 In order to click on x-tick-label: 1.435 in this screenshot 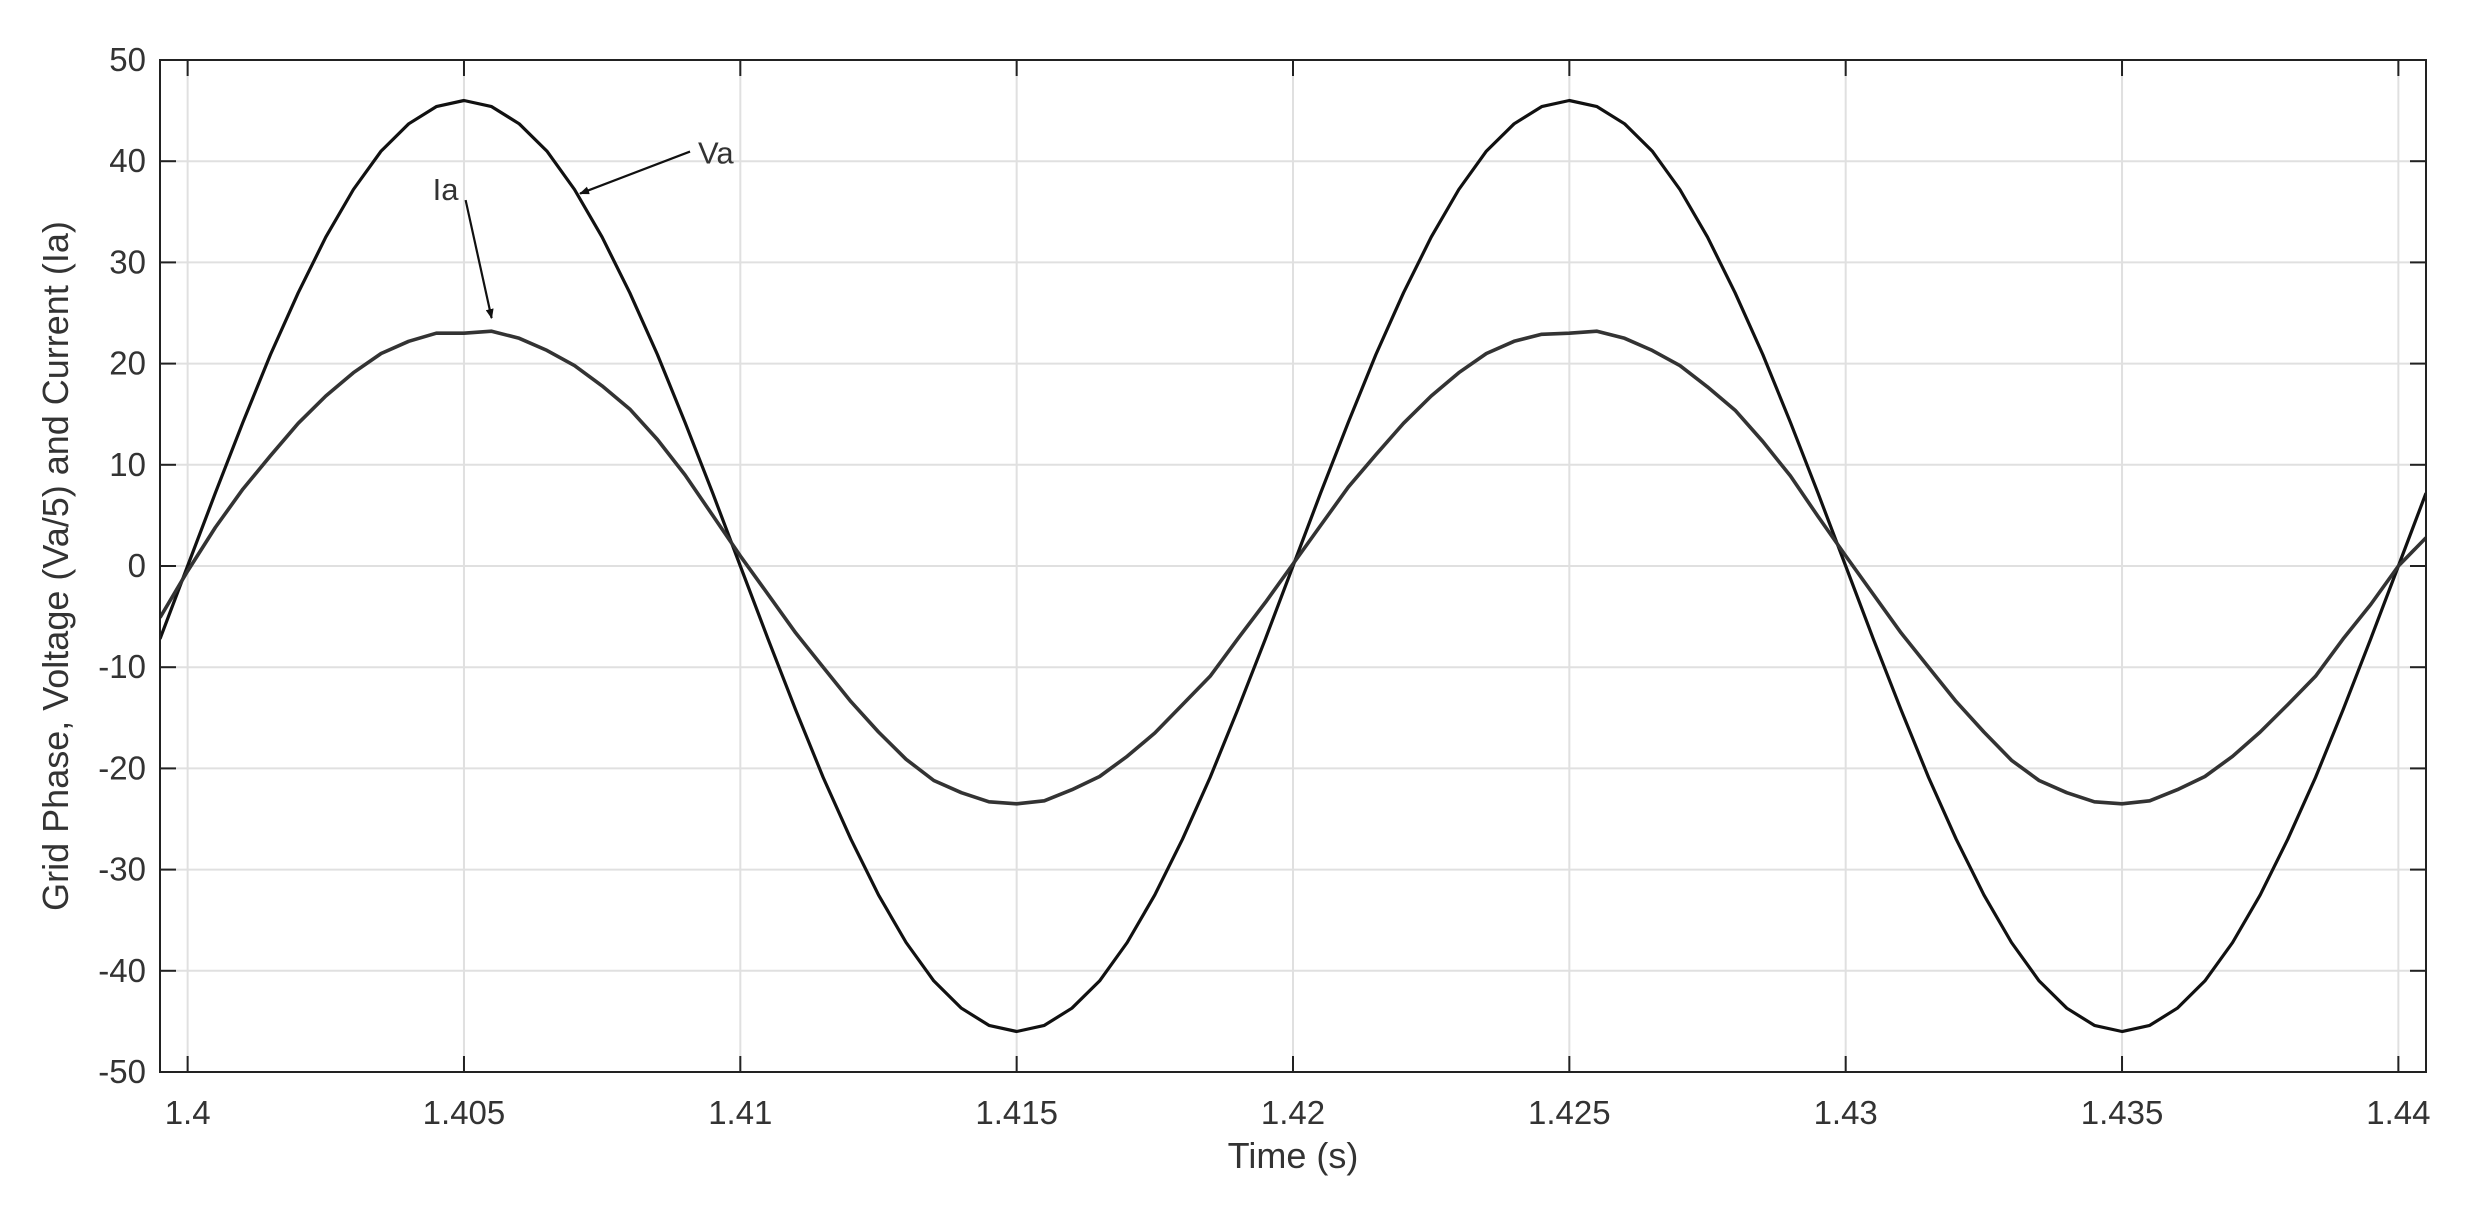, I will do `click(2122, 1112)`.